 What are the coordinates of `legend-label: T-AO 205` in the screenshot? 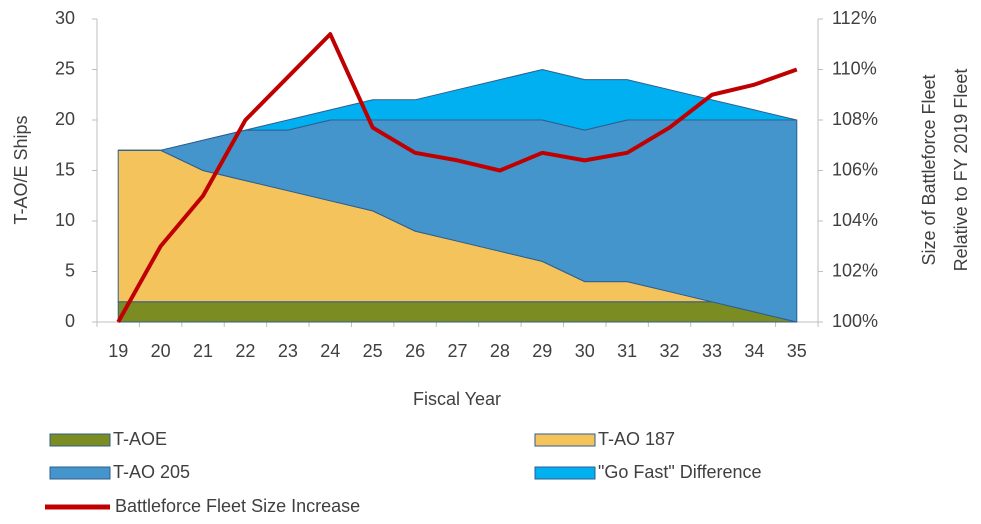 It's located at (151, 472).